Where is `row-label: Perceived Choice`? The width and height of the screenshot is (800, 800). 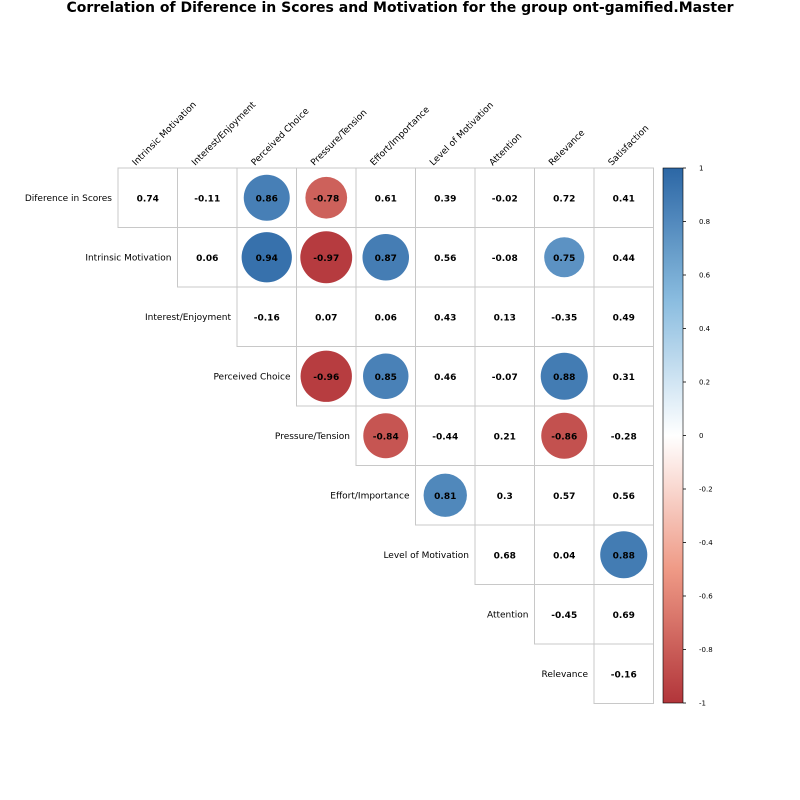
row-label: Perceived Choice is located at coordinates (252, 377).